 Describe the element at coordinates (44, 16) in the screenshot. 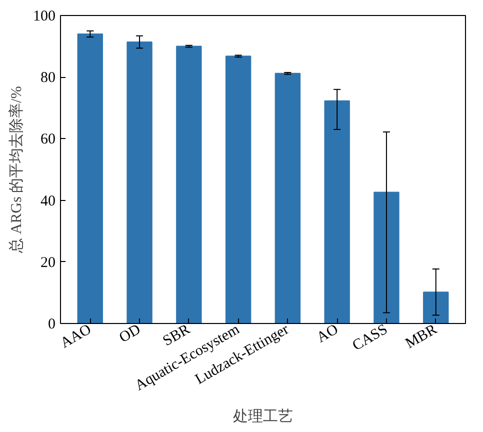

I see `y-tick-label: 100` at that location.